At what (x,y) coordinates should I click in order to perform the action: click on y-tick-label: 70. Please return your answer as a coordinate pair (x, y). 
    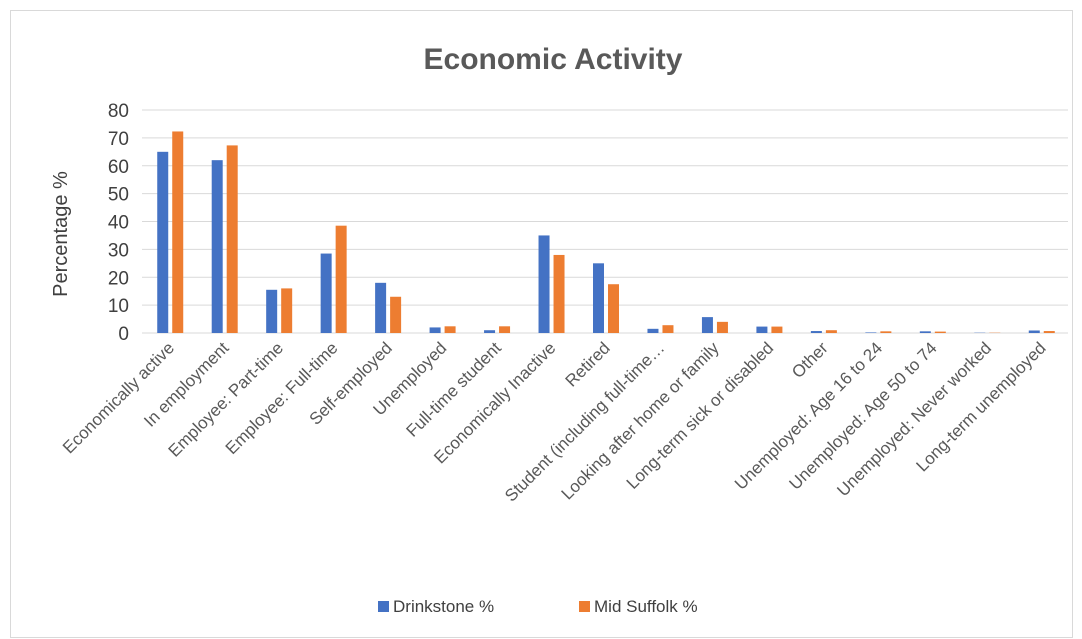
    Looking at the image, I should click on (118, 139).